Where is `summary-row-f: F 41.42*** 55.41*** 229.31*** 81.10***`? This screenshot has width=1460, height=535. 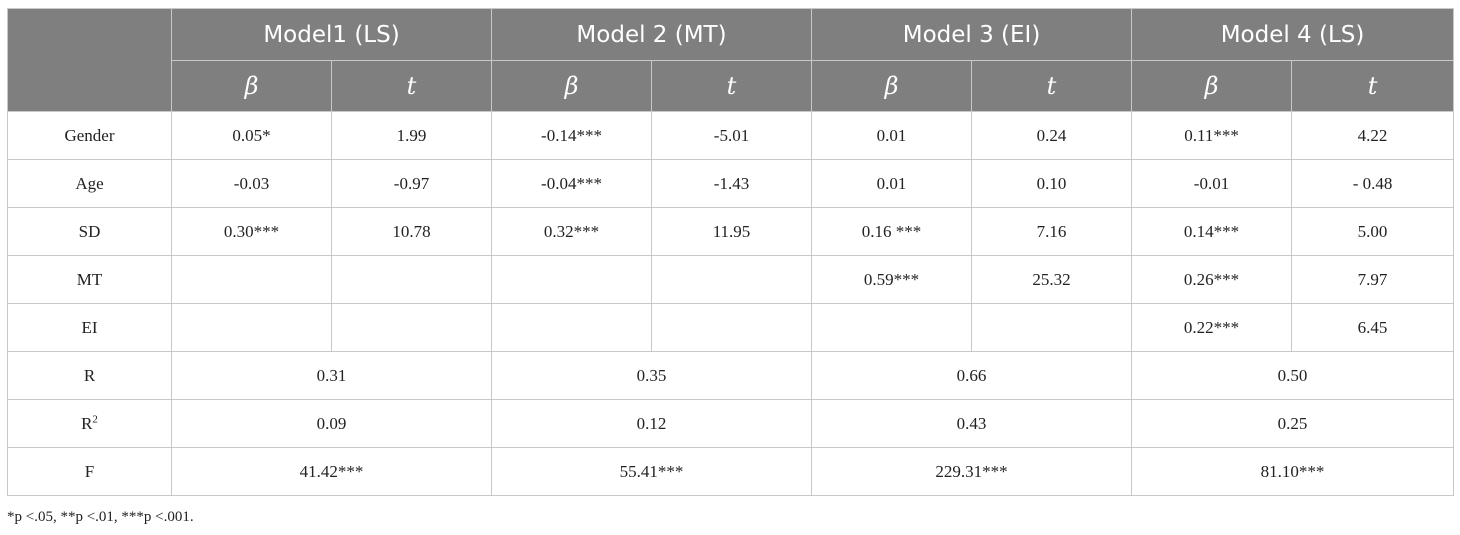
summary-row-f: F 41.42*** 55.41*** 229.31*** 81.10*** is located at coordinates (731, 471).